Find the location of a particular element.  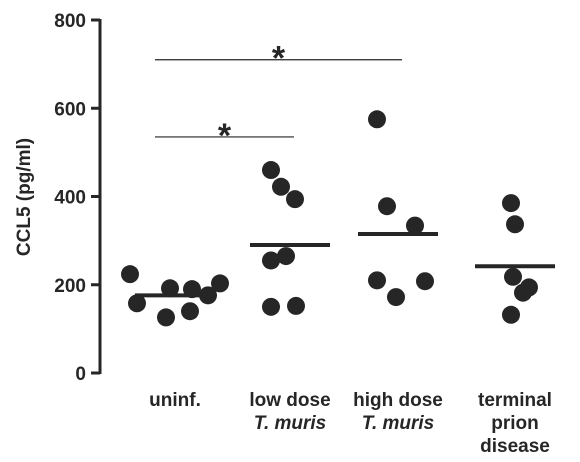

category-label-2: high dose T. muris is located at coordinates (398, 412).